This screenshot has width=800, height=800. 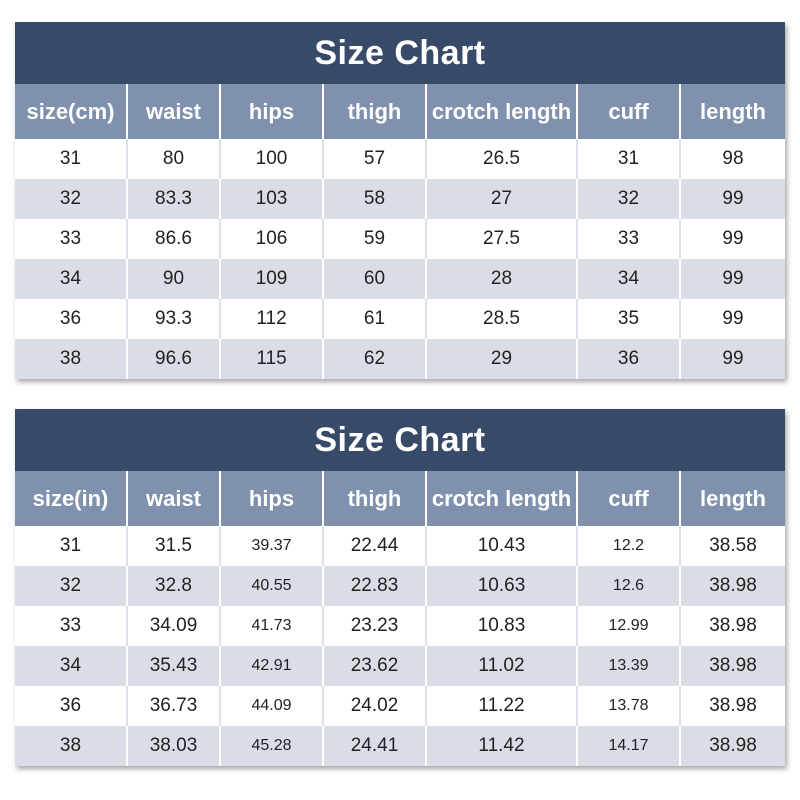 What do you see at coordinates (400, 706) in the screenshot?
I see `table-row: 36 36.73 44.09 24.02 11.22 13.78 38.98` at bounding box center [400, 706].